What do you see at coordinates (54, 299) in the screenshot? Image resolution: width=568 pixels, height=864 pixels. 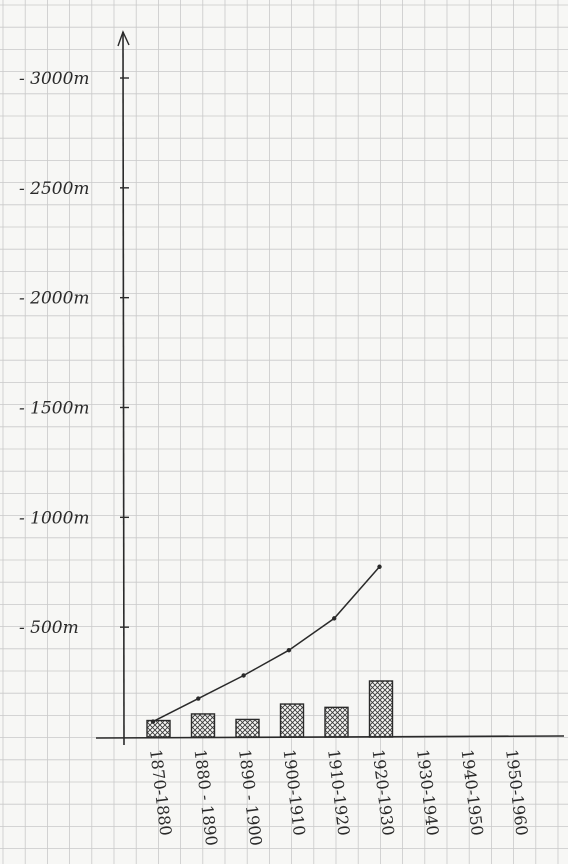 I see `y-tick-label: - 2000m` at bounding box center [54, 299].